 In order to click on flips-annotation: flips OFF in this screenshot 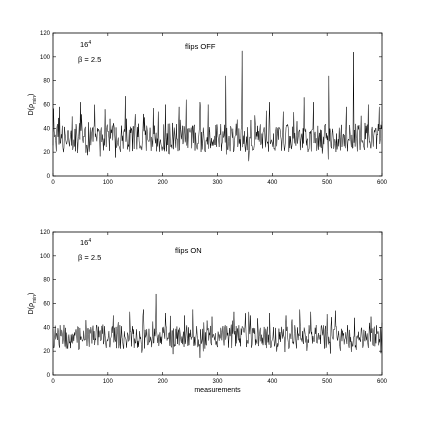, I will do `click(200, 46)`.